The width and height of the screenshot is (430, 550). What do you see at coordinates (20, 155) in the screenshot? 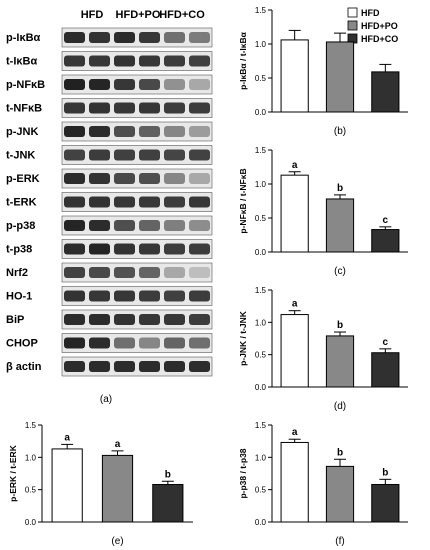
I see `blot-row-label: t-JNK` at bounding box center [20, 155].